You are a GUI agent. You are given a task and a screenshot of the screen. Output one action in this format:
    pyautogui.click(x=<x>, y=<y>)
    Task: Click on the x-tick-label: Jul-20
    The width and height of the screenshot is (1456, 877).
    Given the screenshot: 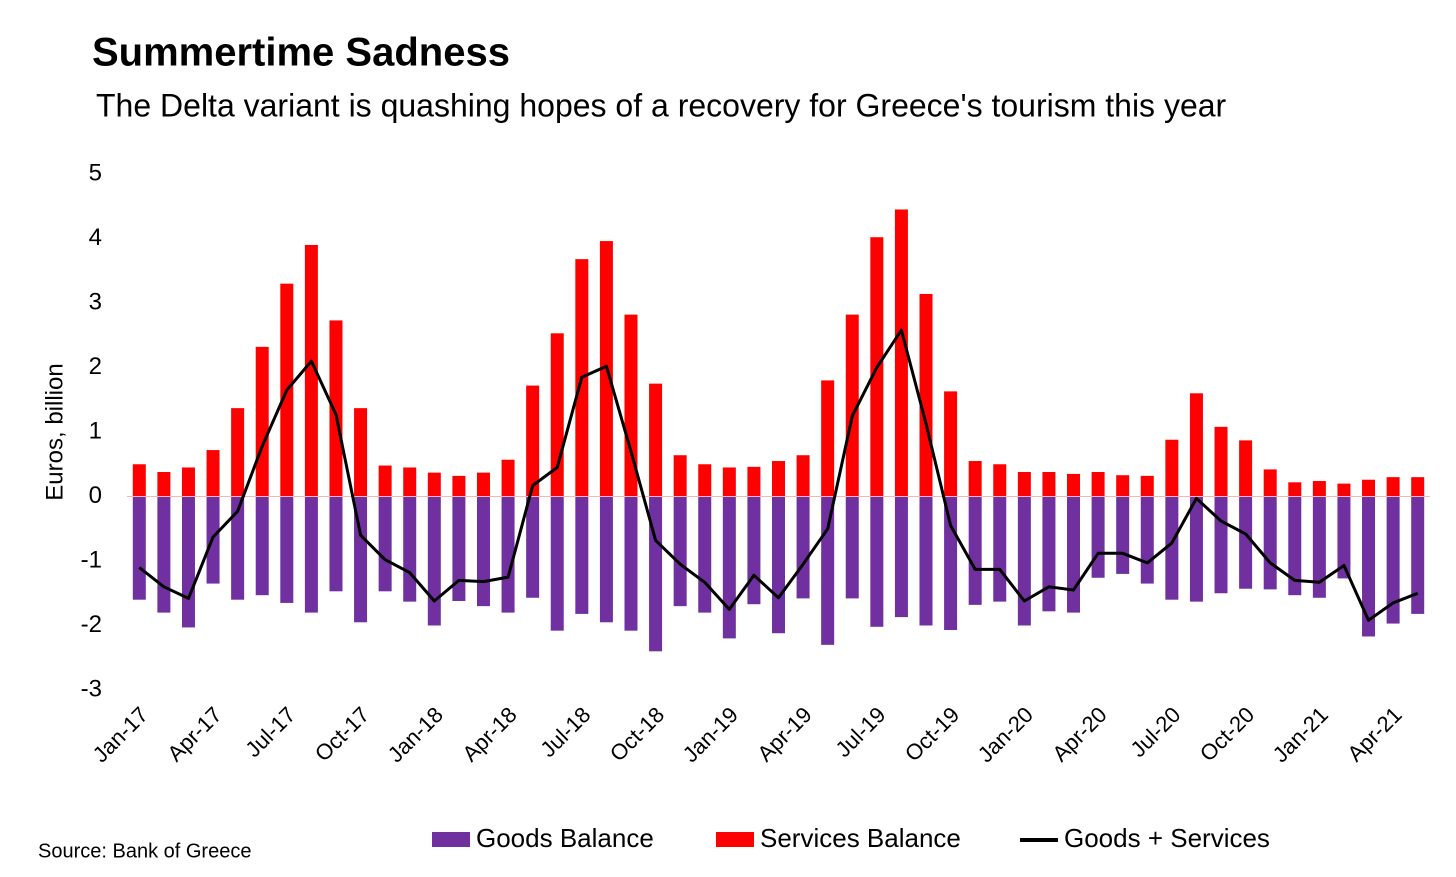 What is the action you would take?
    pyautogui.click(x=1155, y=732)
    